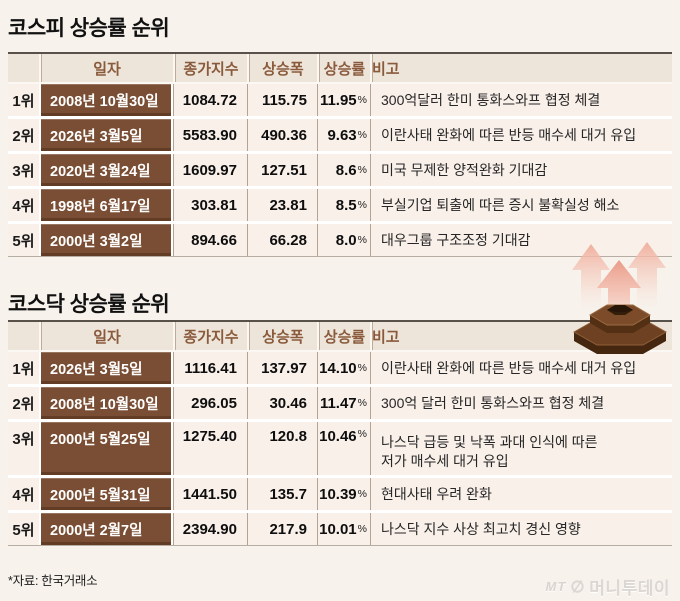 The width and height of the screenshot is (680, 601). Describe the element at coordinates (106, 205) in the screenshot. I see `date-cell: 1998년 6월17일` at that location.